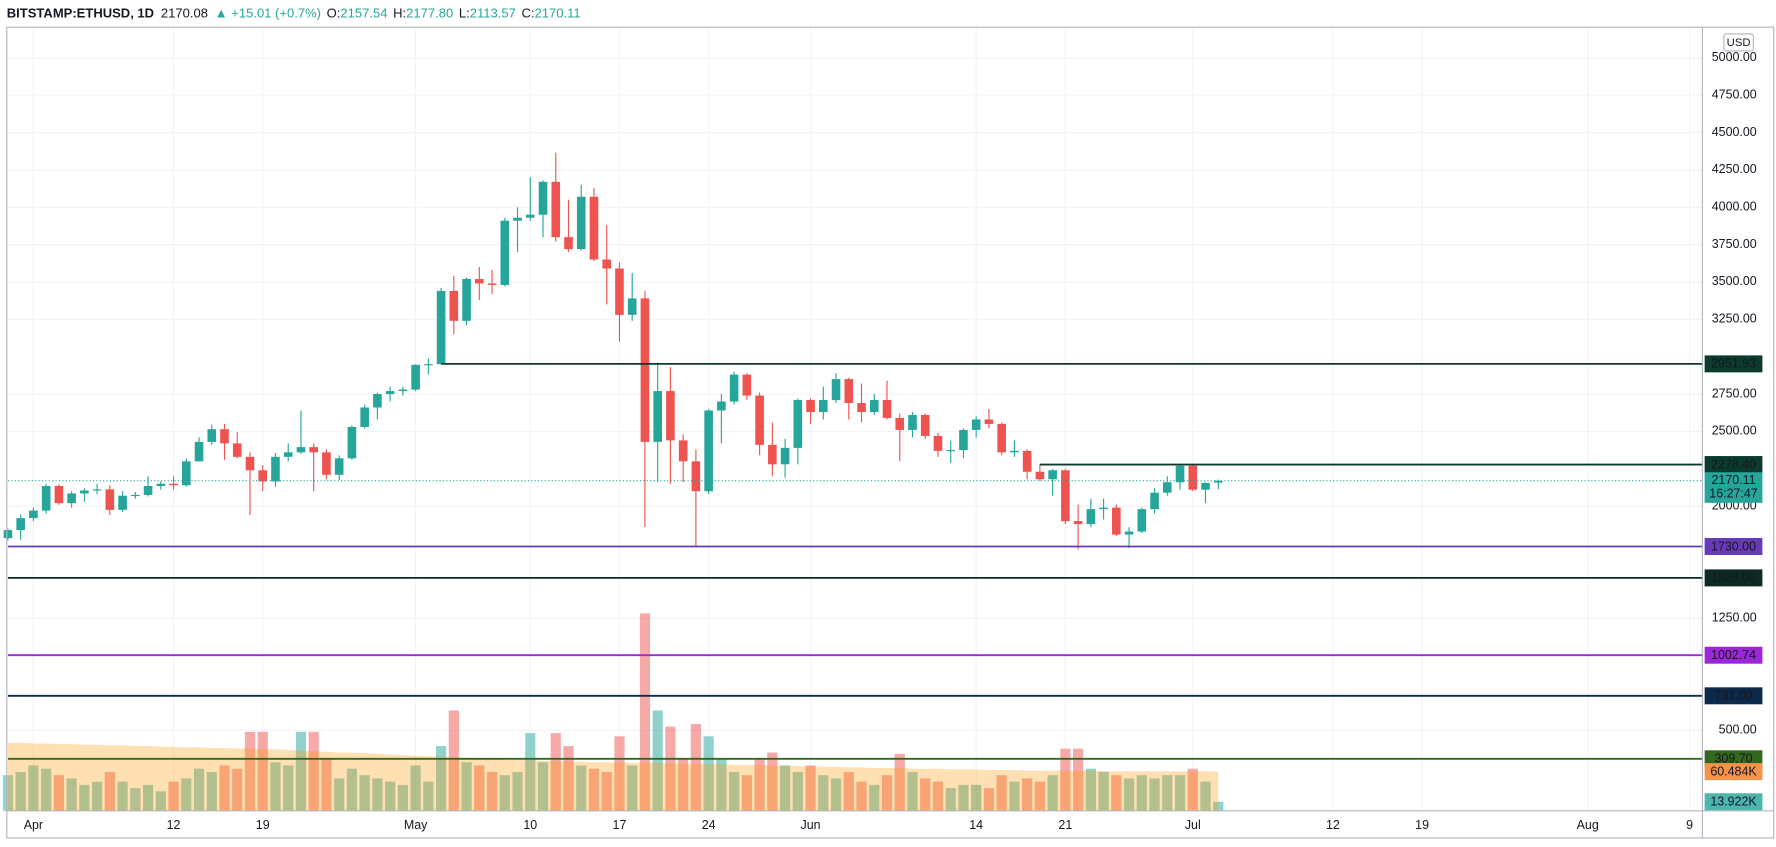 Image resolution: width=1776 pixels, height=847 pixels. What do you see at coordinates (1733, 487) in the screenshot?
I see `current-price-box` at bounding box center [1733, 487].